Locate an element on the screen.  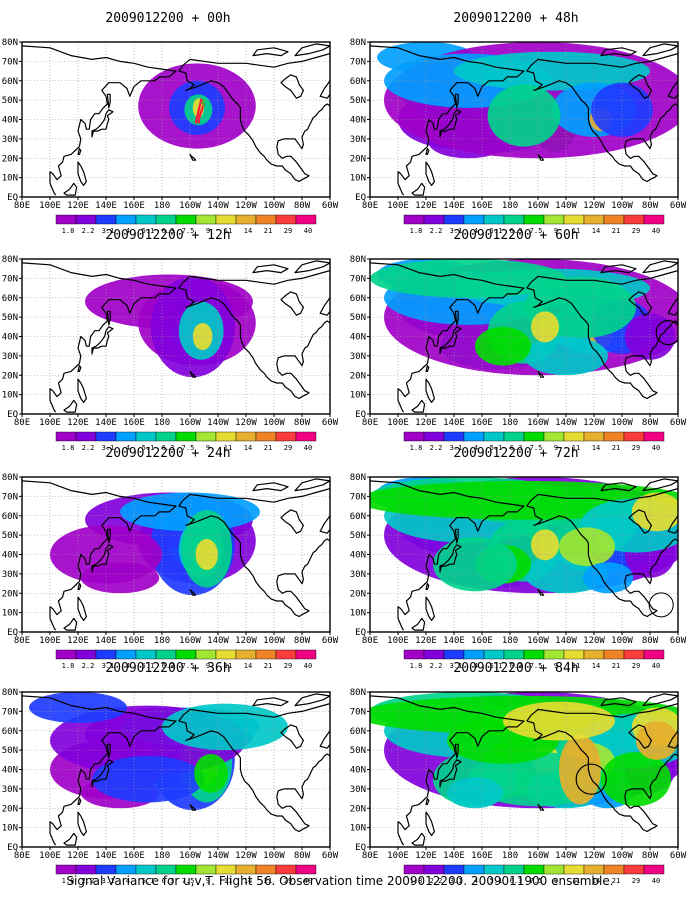
lat-tick-label: 80N is located at coordinates (358, 43).